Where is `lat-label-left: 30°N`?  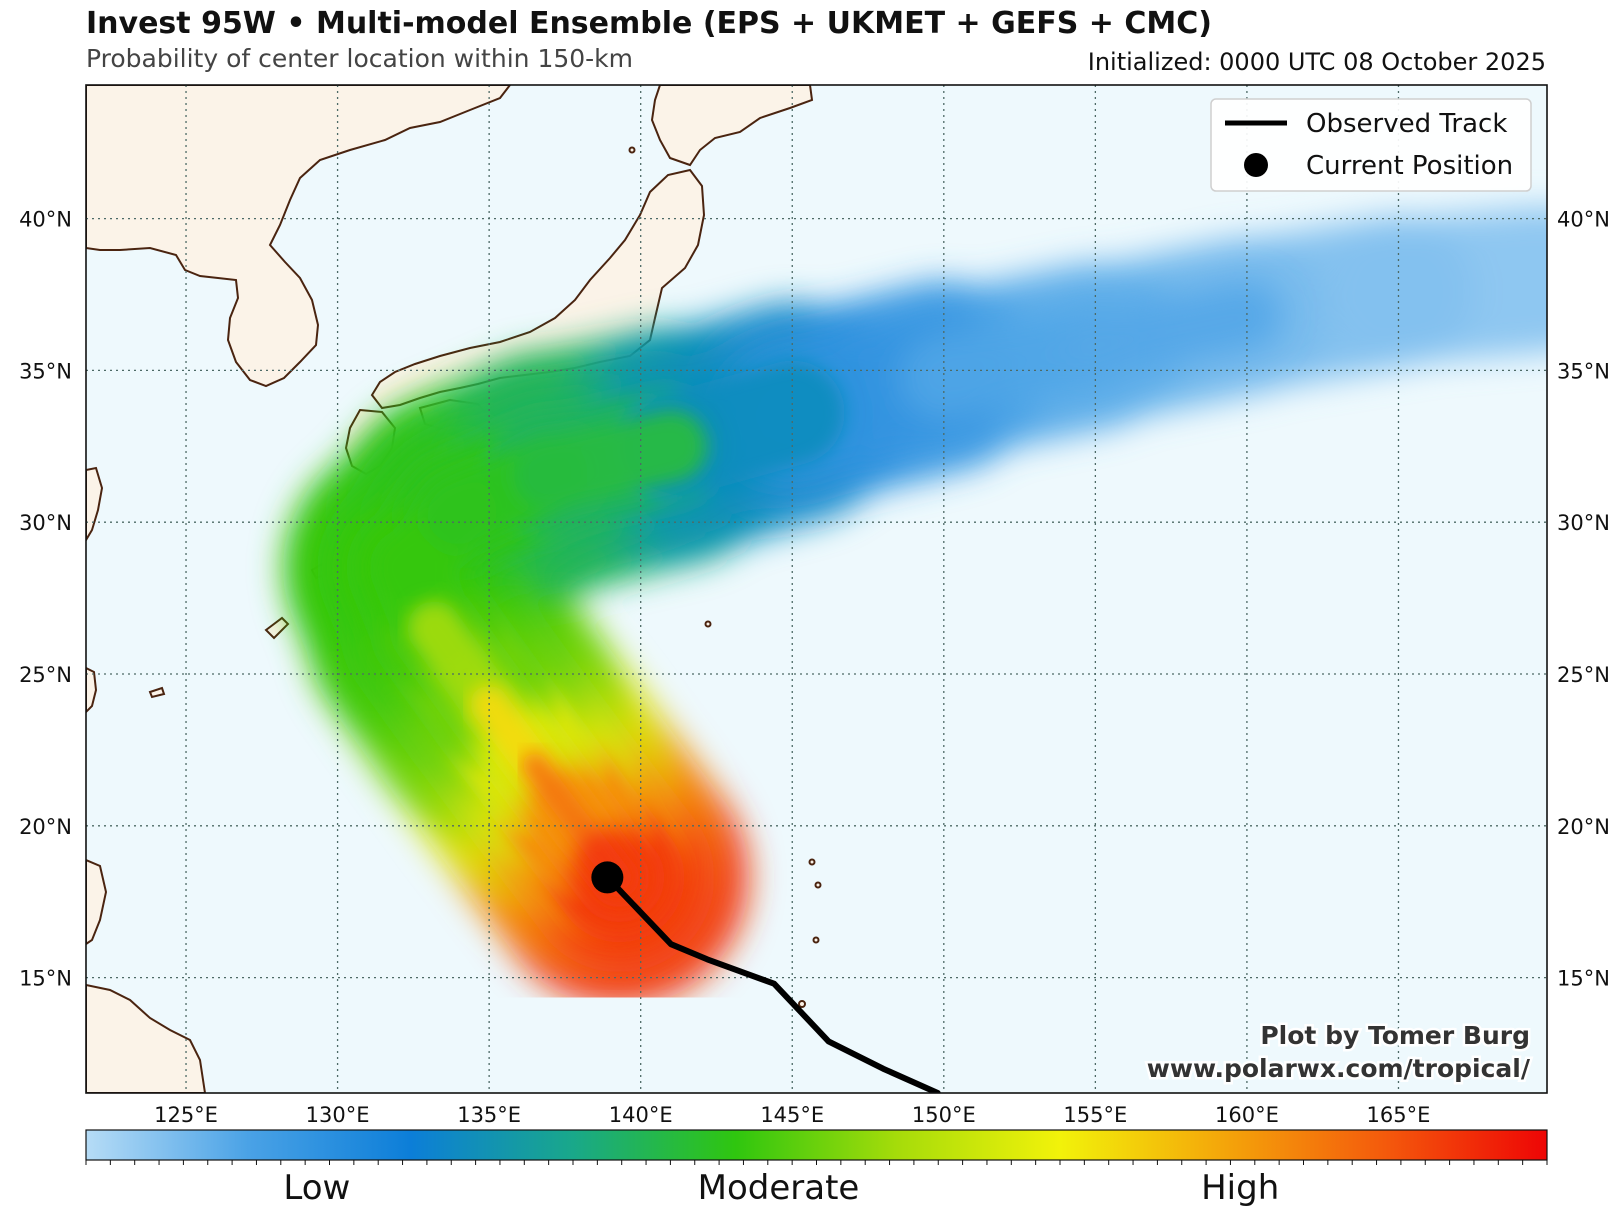
lat-label-left: 30°N is located at coordinates (45, 523).